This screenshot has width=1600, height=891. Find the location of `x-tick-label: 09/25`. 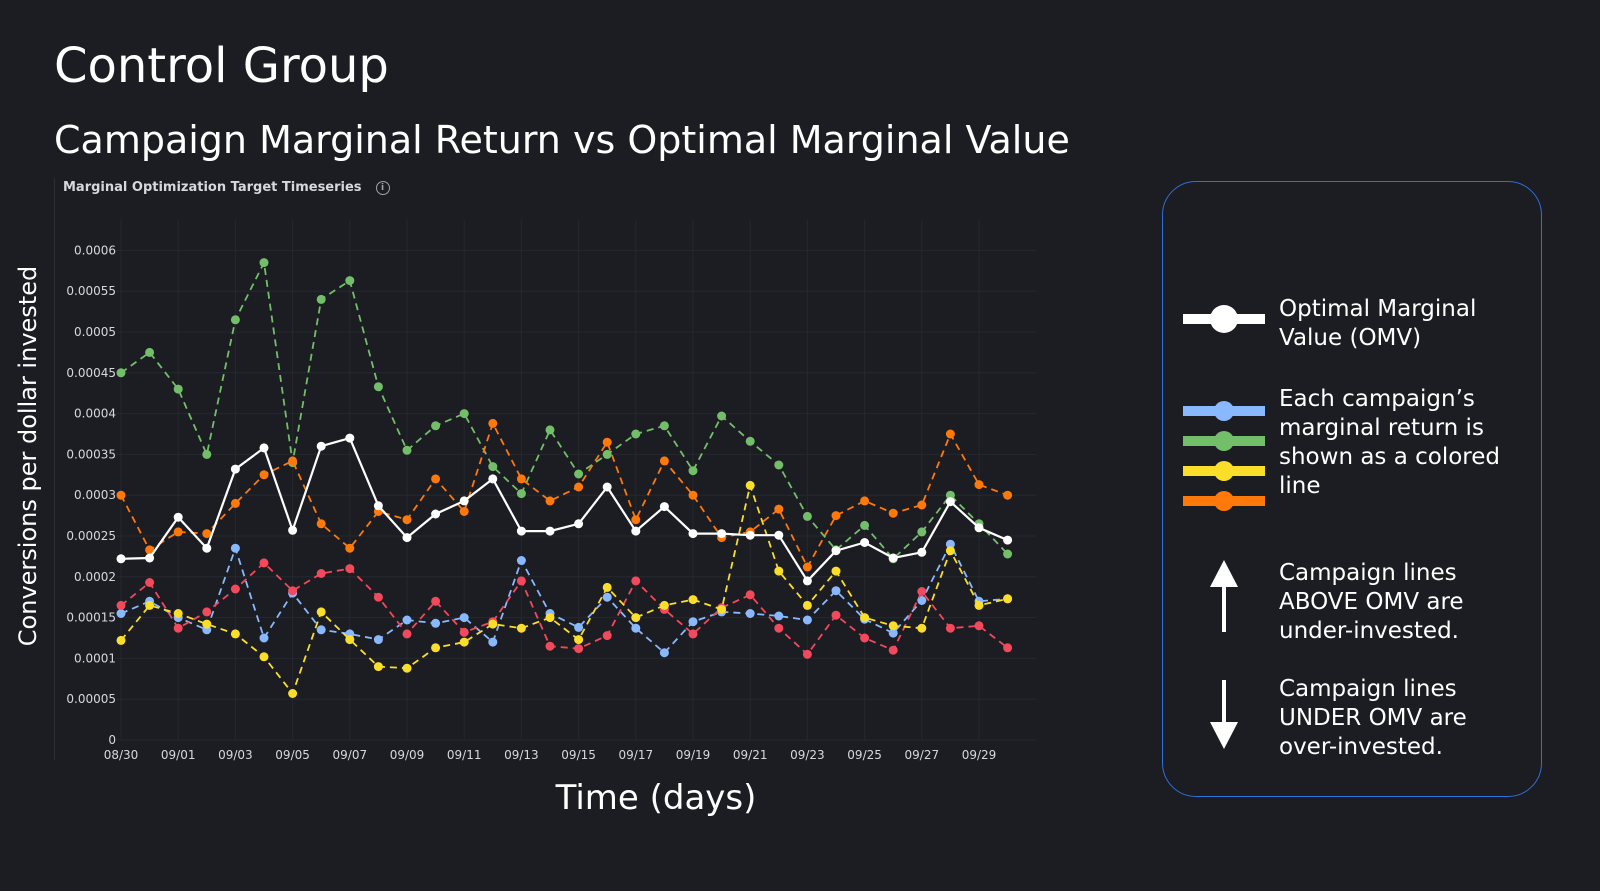

x-tick-label: 09/25 is located at coordinates (864, 755).